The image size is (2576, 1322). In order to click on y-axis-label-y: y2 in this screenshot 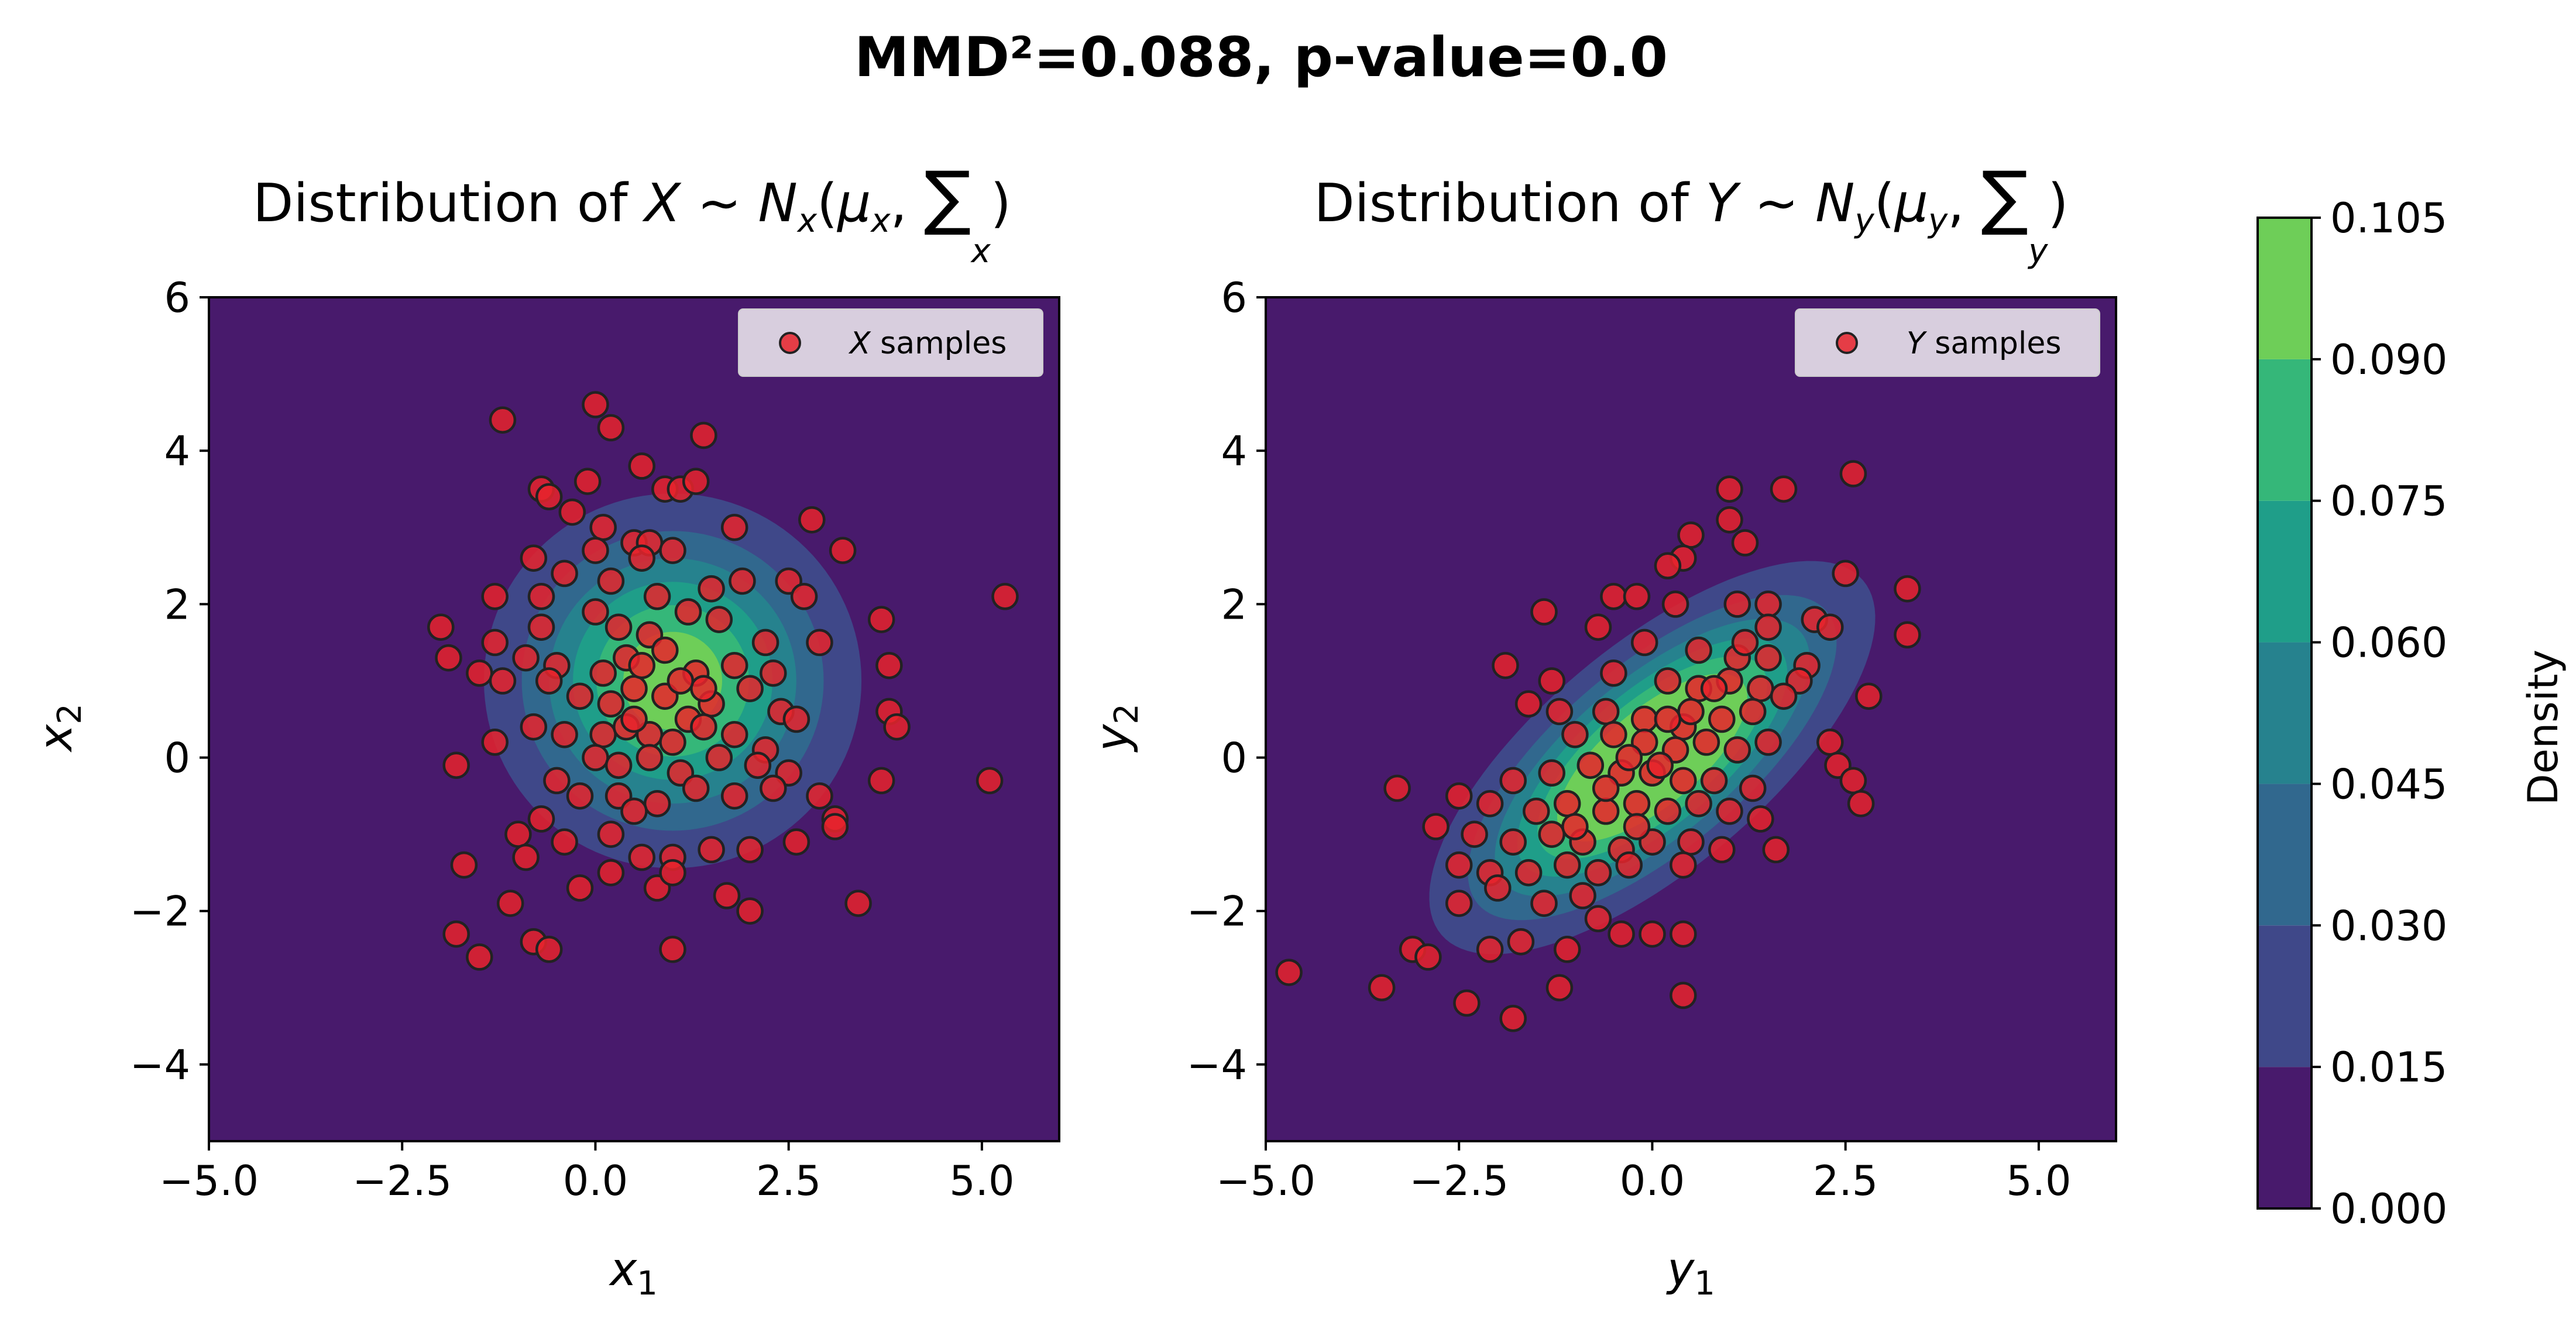, I will do `click(1116, 728)`.